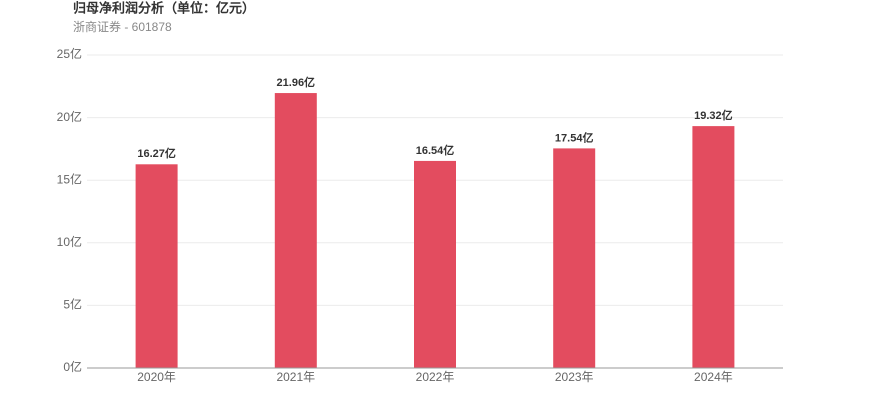 Image resolution: width=870 pixels, height=417 pixels. What do you see at coordinates (69, 241) in the screenshot?
I see `y-tick-label: 10亿` at bounding box center [69, 241].